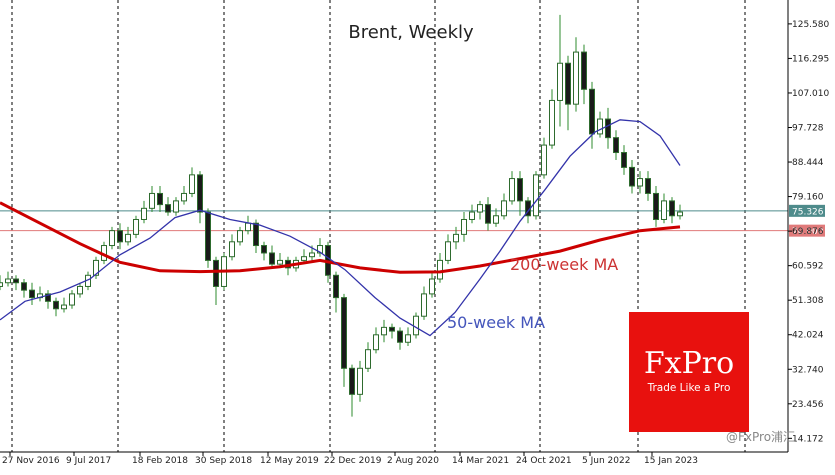  I want to click on y-tick-label: 23.456, so click(808, 405).